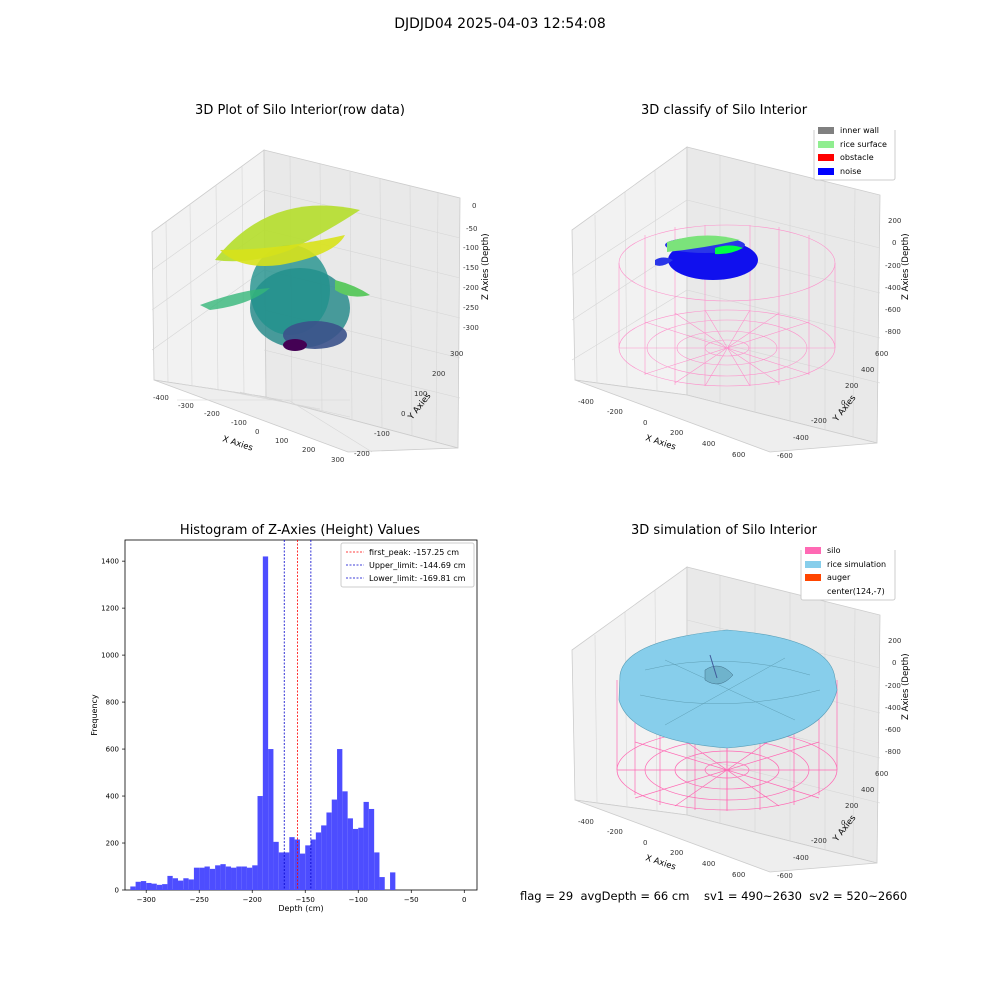  Describe the element at coordinates (708, 444) in the screenshot. I see `panel2-xtick: 400` at that location.